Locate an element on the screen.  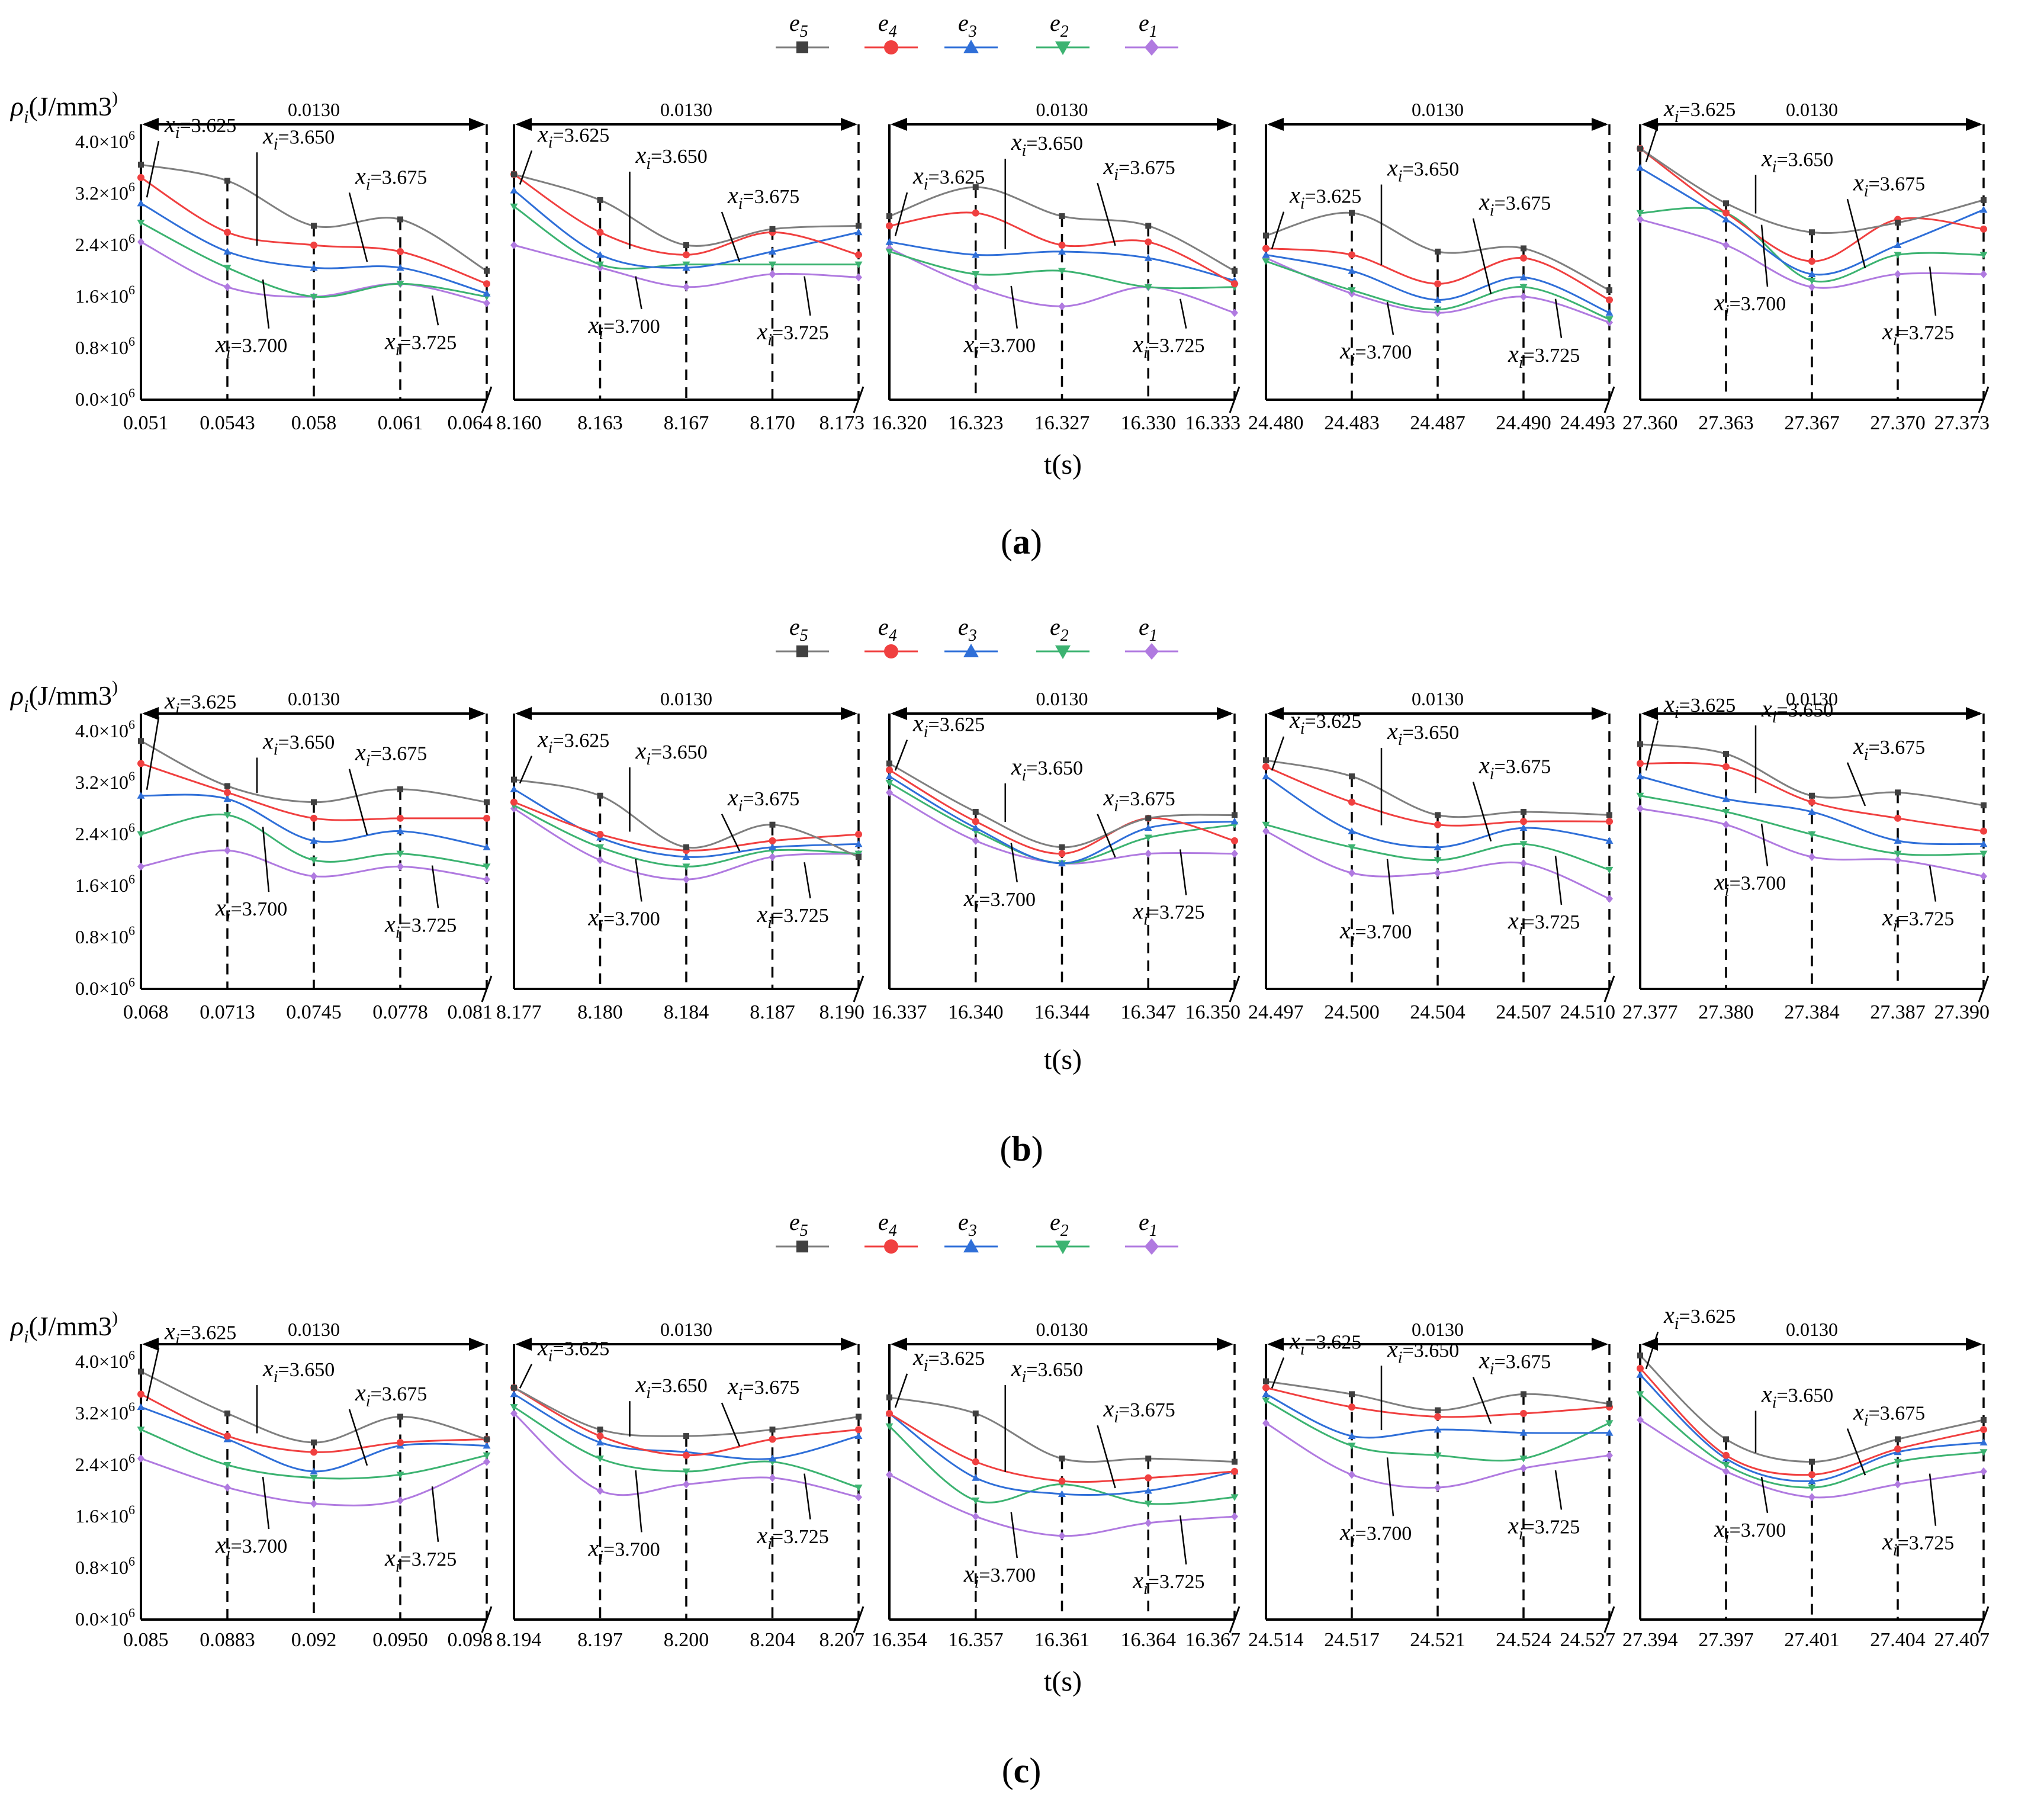
x-tick-label: 8.167 is located at coordinates (686, 423).